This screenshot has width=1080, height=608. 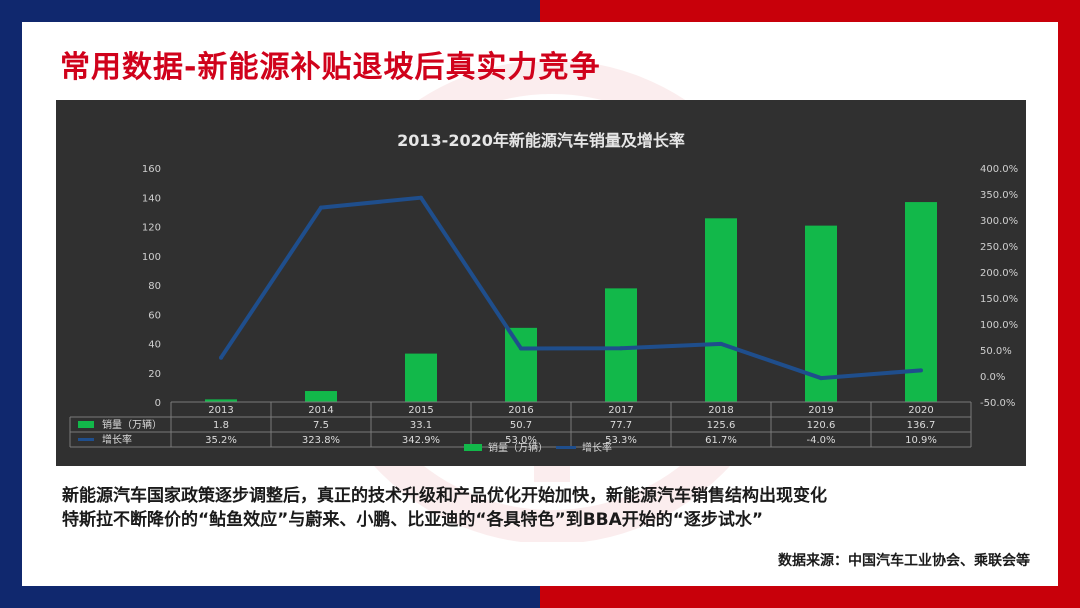 I want to click on table-cell-sales: 7.5, so click(x=321, y=425).